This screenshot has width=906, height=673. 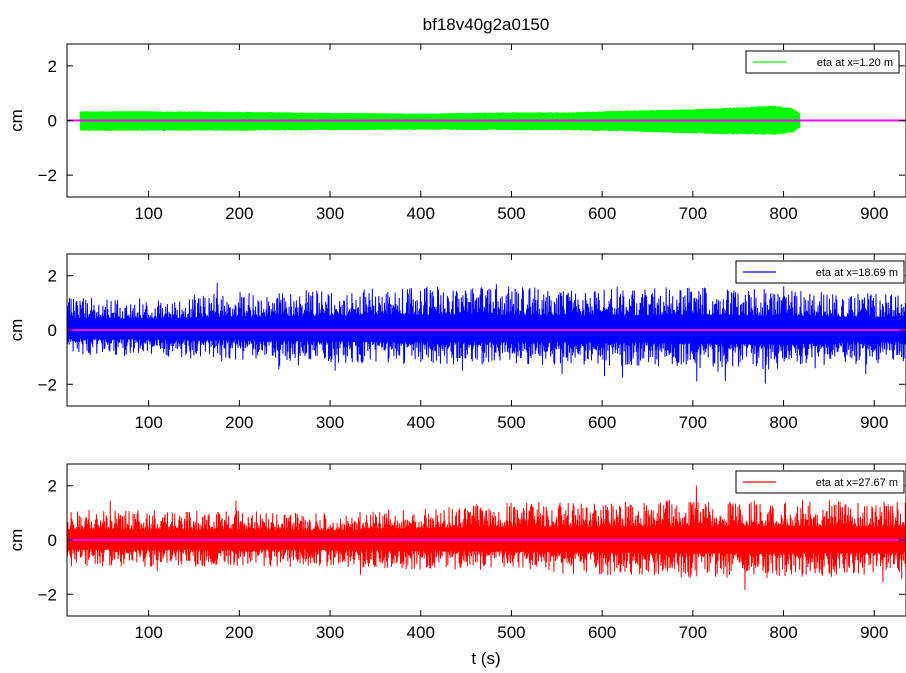 I want to click on legend: eta at x=27.67 m, so click(x=820, y=482).